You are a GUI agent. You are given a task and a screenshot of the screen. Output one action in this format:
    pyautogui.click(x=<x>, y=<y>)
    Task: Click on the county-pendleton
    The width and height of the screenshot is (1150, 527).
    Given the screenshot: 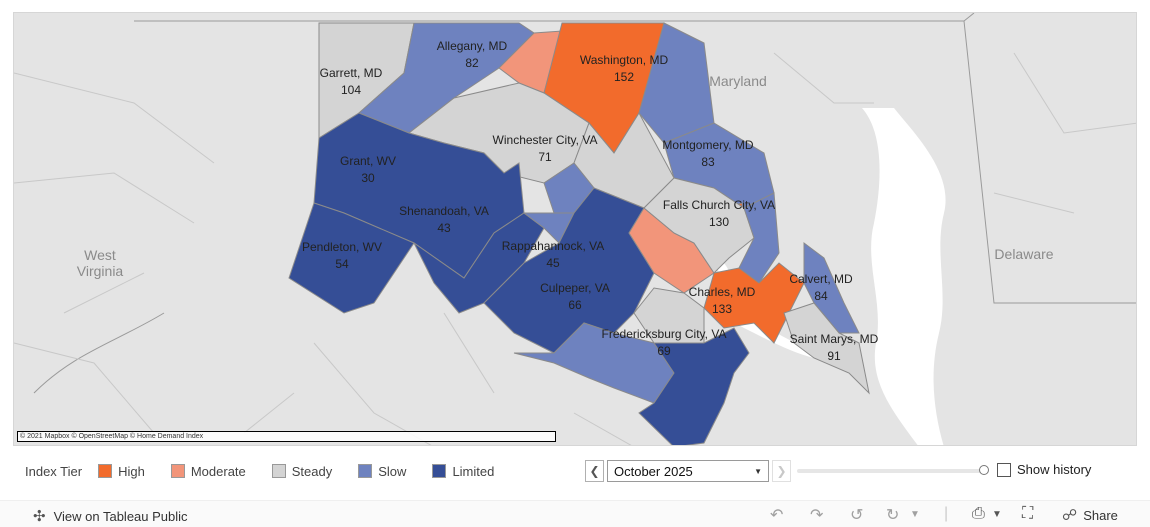 What is the action you would take?
    pyautogui.click(x=351, y=258)
    